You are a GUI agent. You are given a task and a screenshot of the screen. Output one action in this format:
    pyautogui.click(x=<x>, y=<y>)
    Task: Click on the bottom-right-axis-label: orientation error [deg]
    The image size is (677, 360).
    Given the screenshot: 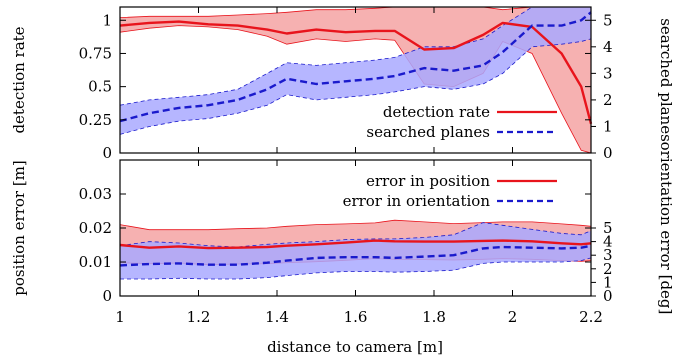 What is the action you would take?
    pyautogui.click(x=666, y=228)
    